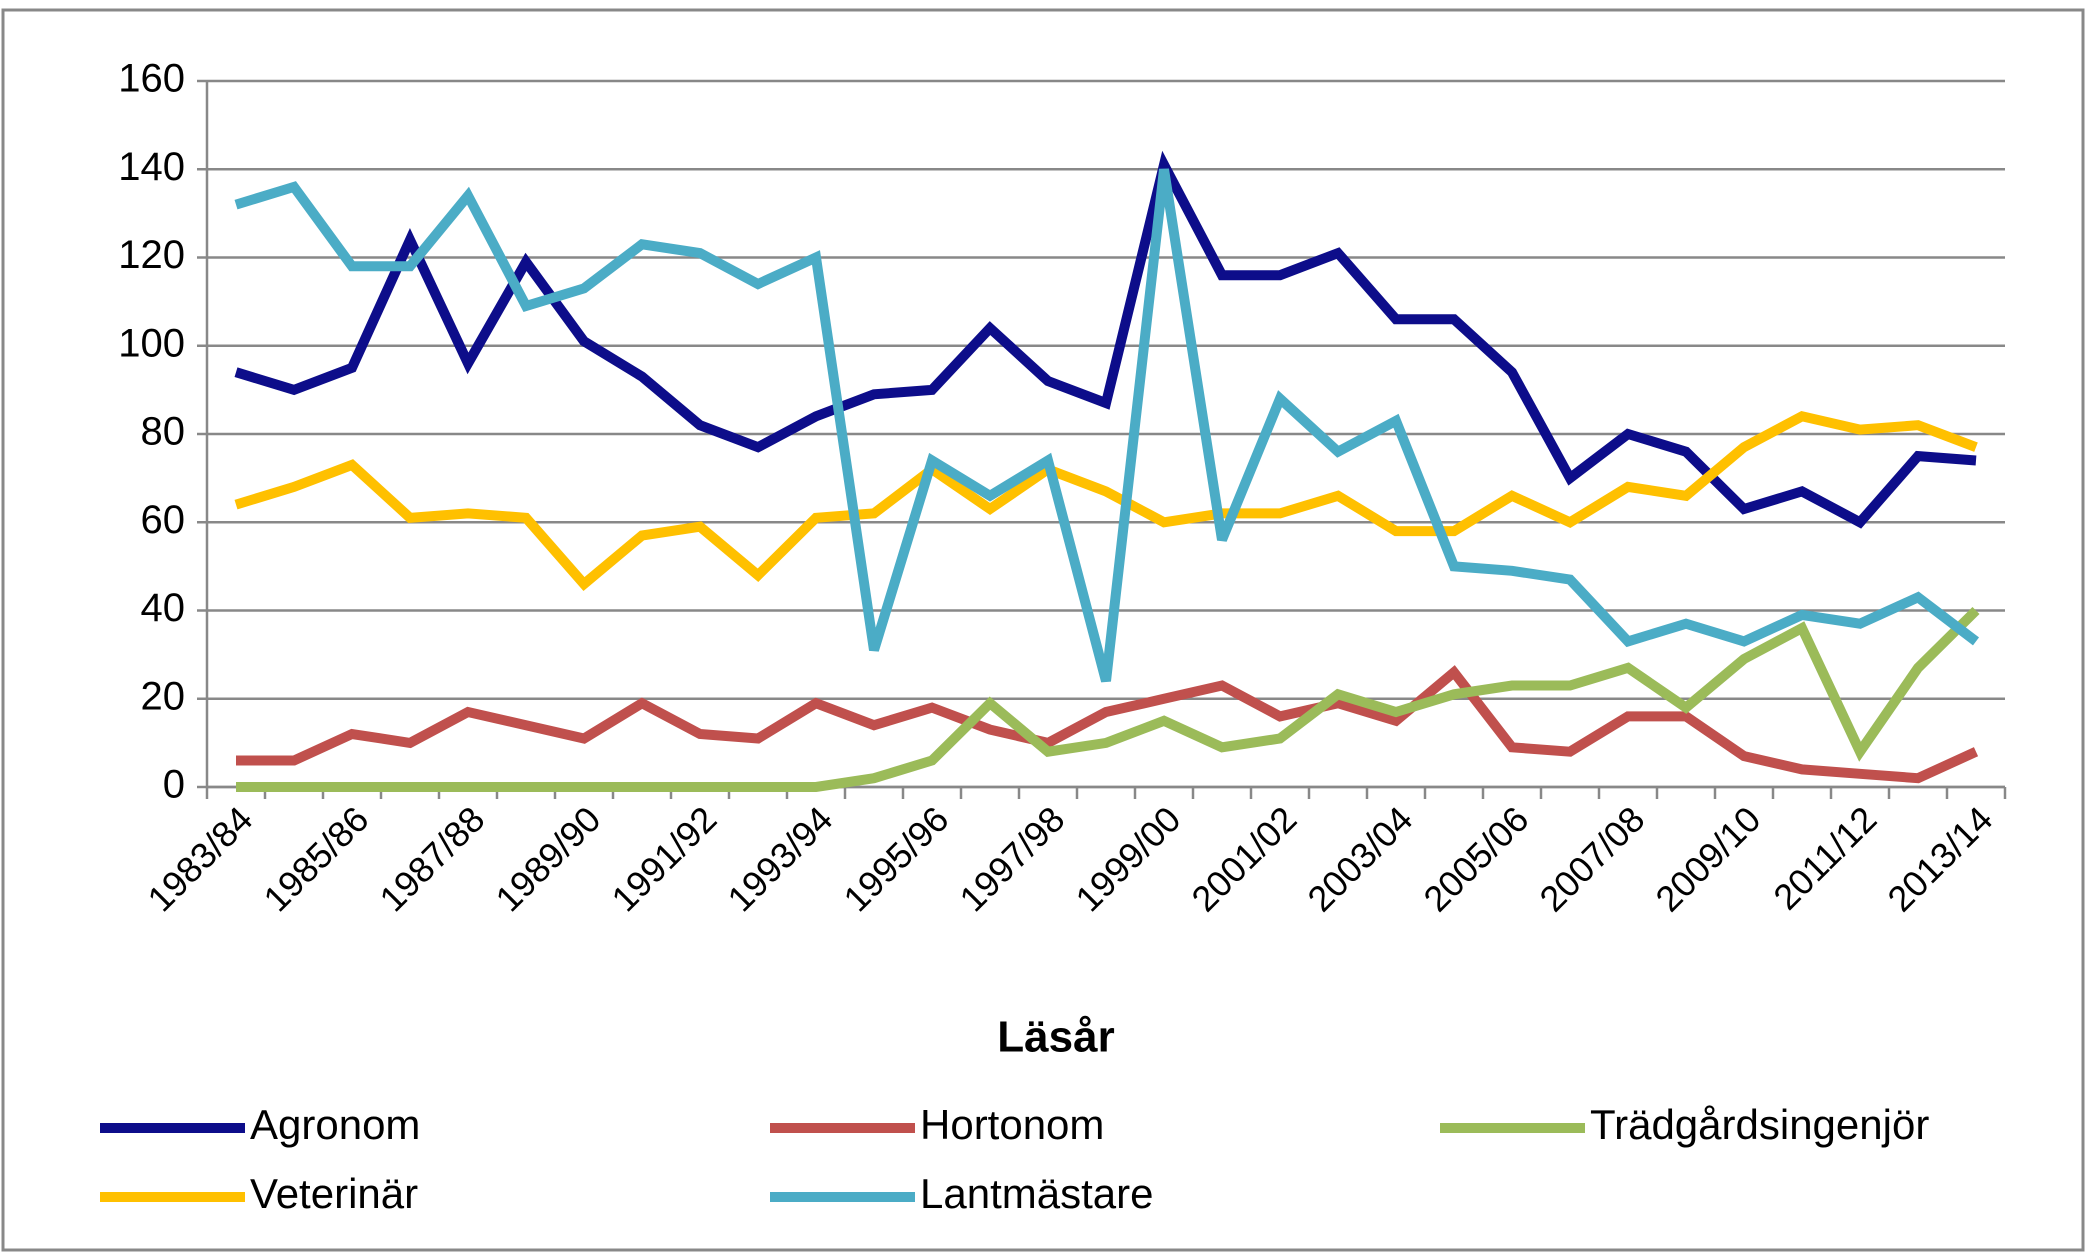 This screenshot has width=2089, height=1255. I want to click on y-tick-label: 60, so click(163, 520).